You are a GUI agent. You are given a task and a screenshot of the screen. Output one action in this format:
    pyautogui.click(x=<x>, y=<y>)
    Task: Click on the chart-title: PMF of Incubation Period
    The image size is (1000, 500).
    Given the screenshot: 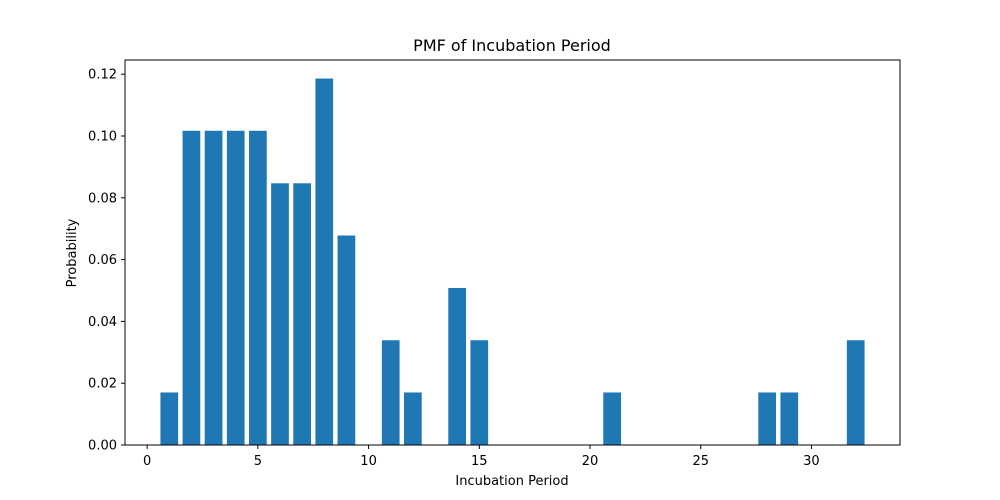 What is the action you would take?
    pyautogui.click(x=512, y=45)
    